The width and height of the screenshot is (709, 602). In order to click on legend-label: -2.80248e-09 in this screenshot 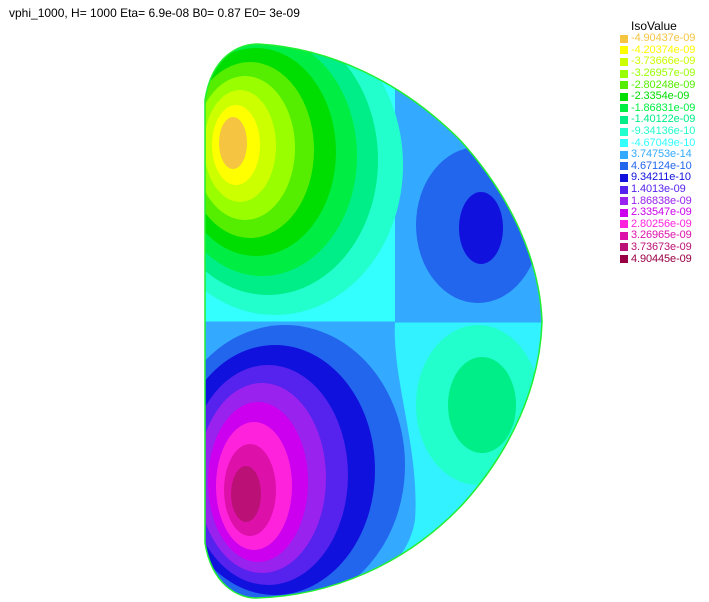, I will do `click(663, 84)`.